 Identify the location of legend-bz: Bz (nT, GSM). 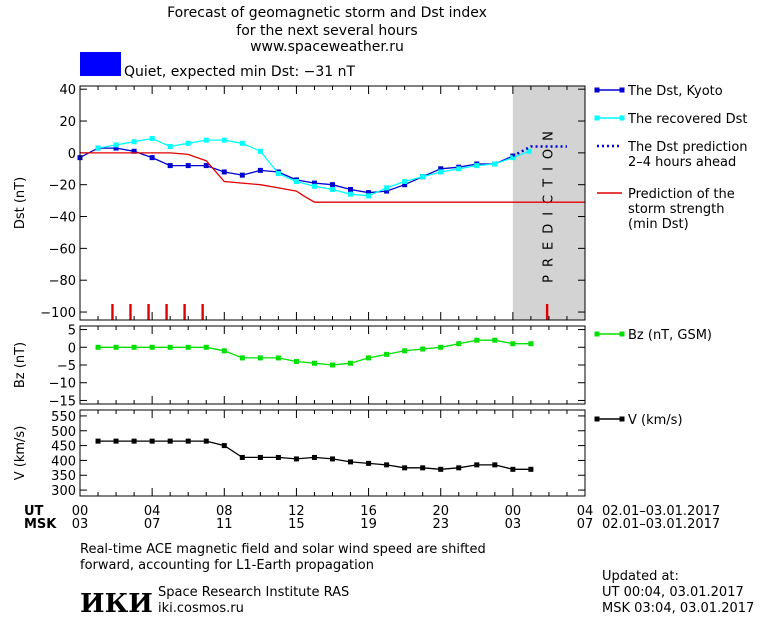
(670, 335).